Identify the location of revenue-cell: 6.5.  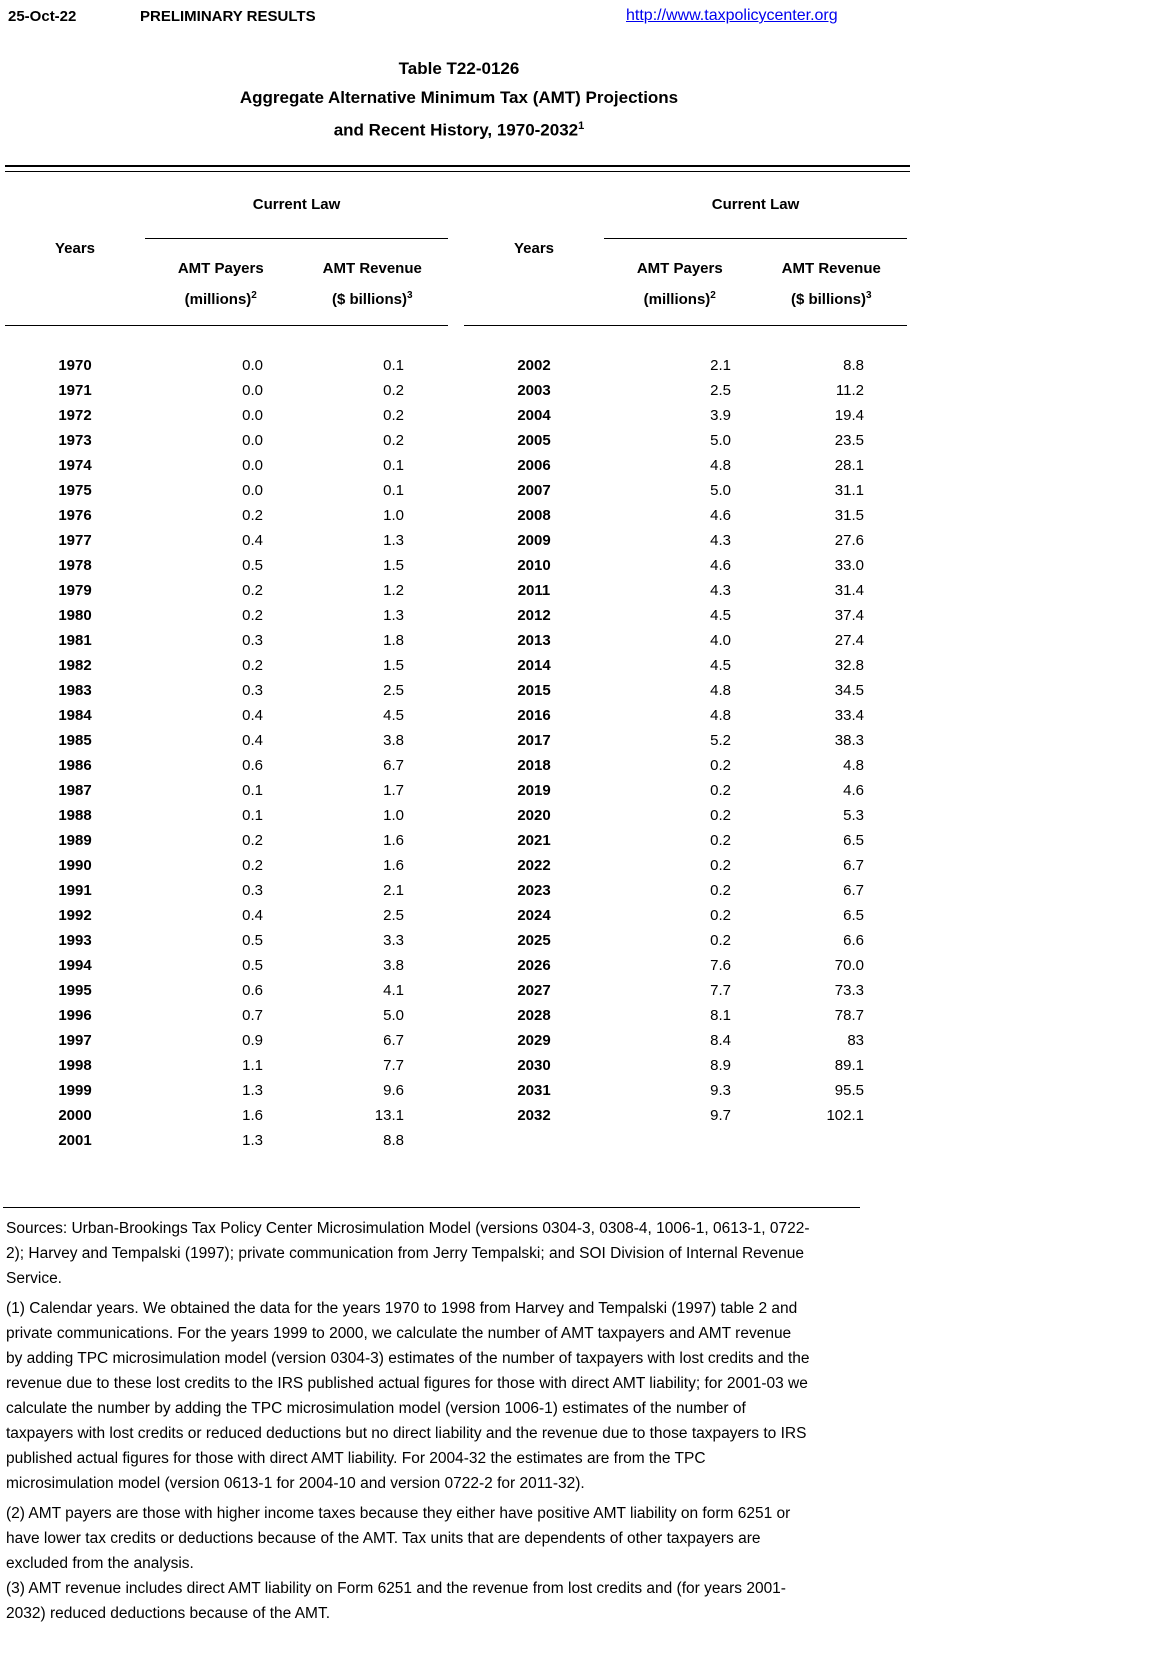
(853, 915).